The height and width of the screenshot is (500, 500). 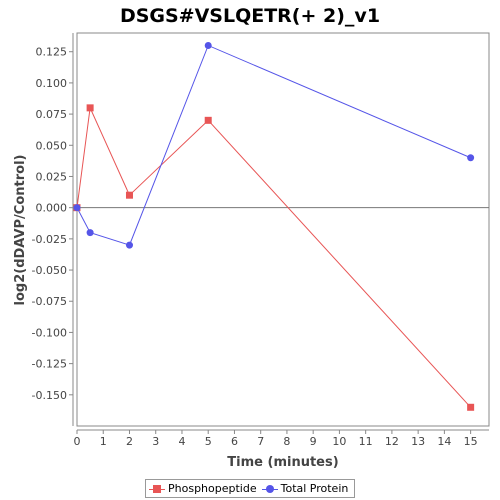 What do you see at coordinates (49, 332) in the screenshot?
I see `y-tick-label: -0.100` at bounding box center [49, 332].